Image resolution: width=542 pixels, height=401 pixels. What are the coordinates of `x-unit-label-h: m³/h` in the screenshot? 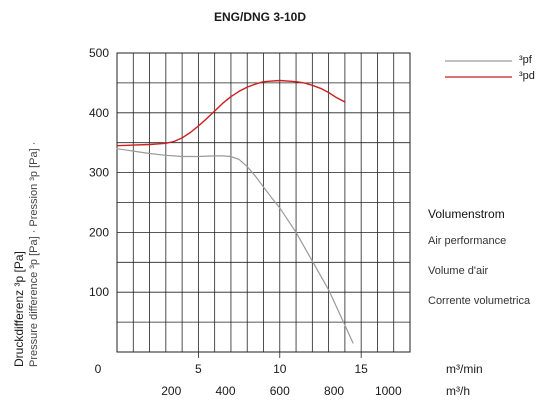 It's located at (458, 391).